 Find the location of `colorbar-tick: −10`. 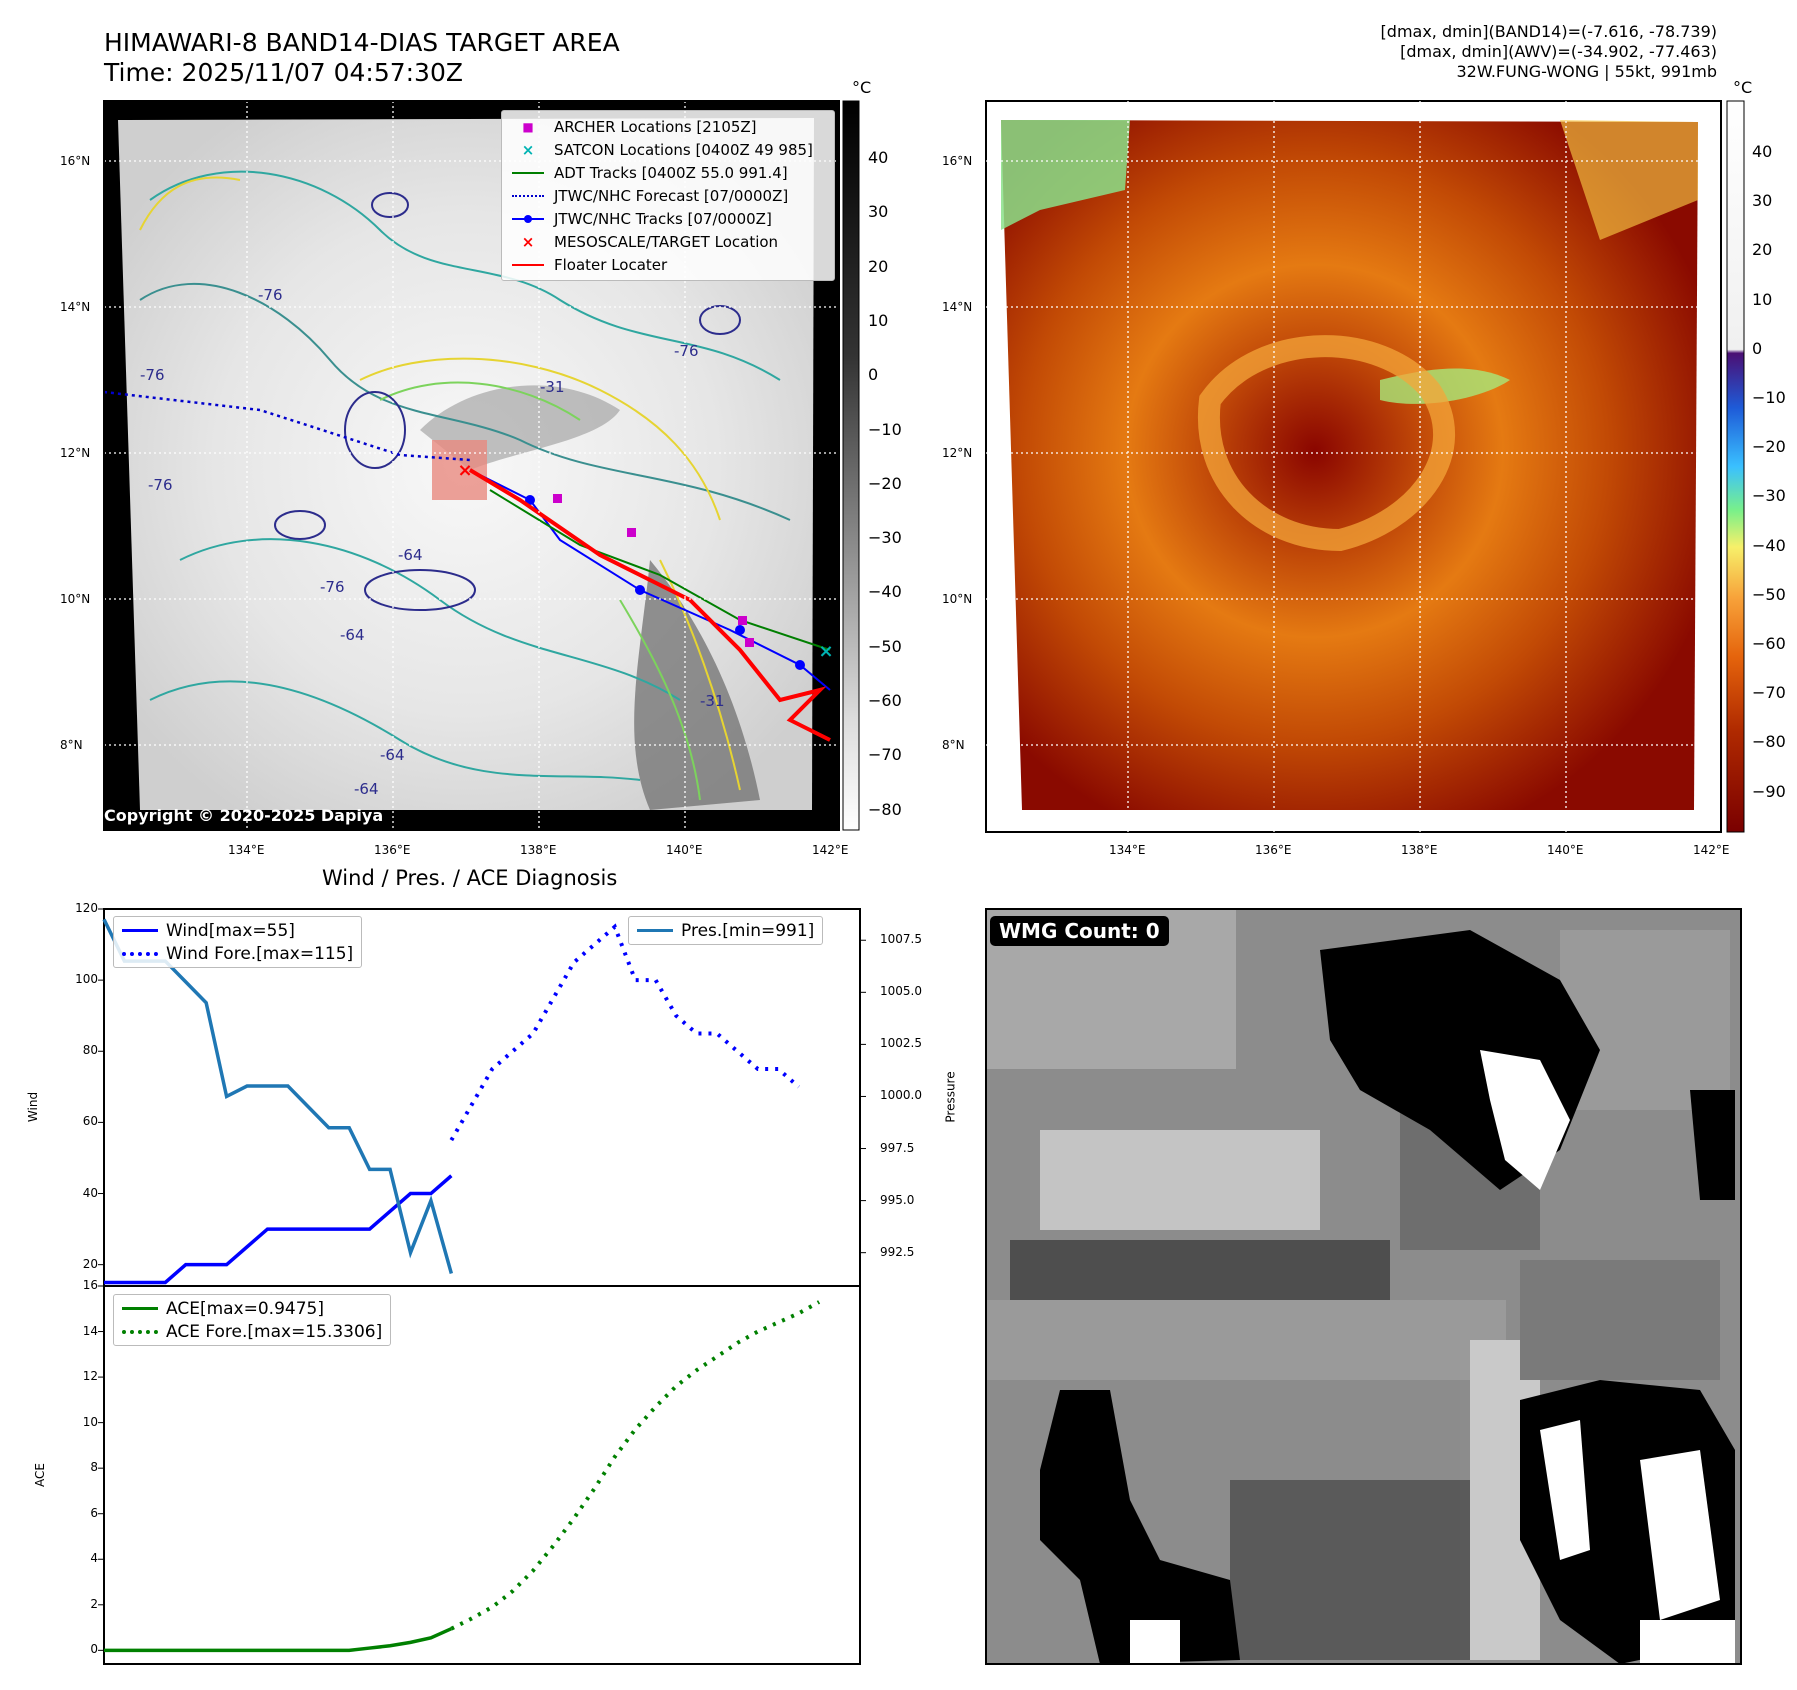

colorbar-tick: −10 is located at coordinates (885, 429).